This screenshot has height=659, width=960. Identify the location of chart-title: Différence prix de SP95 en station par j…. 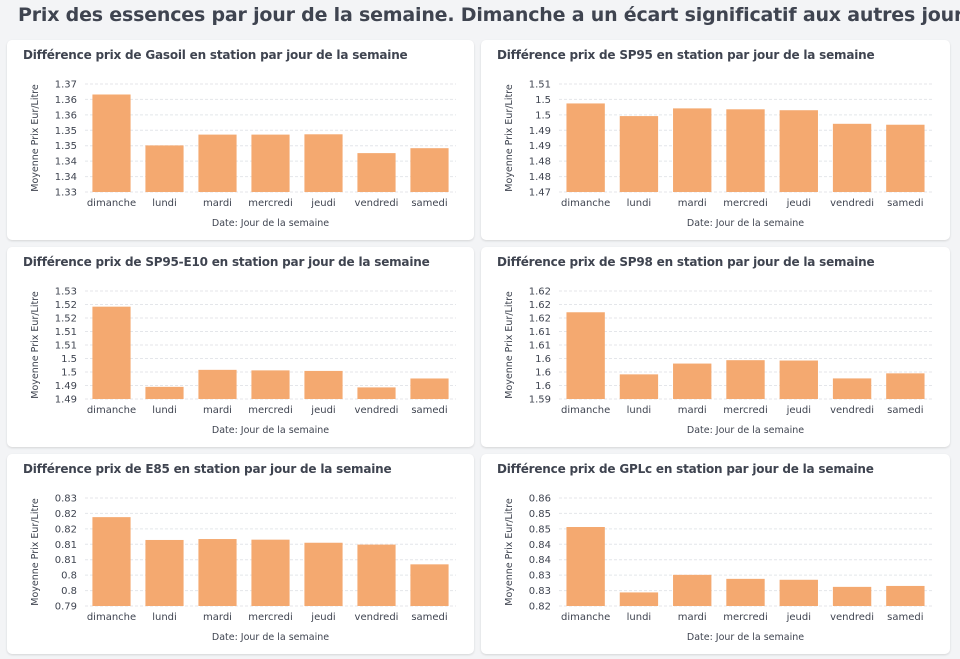
(686, 55).